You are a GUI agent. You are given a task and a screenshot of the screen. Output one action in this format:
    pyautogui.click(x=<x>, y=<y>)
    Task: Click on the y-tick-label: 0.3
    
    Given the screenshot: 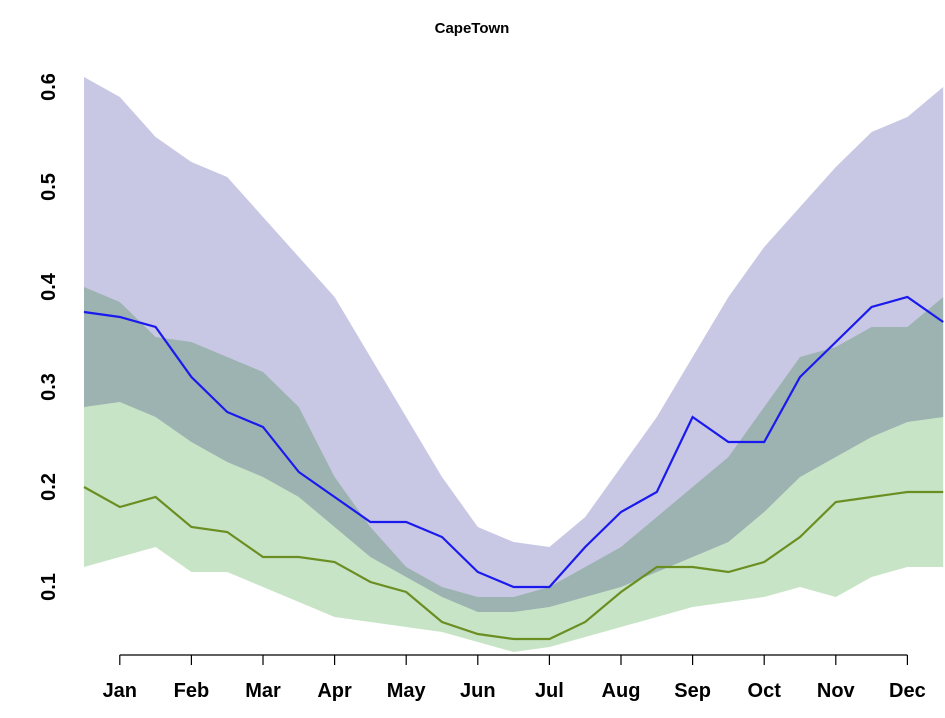 What is the action you would take?
    pyautogui.click(x=49, y=387)
    